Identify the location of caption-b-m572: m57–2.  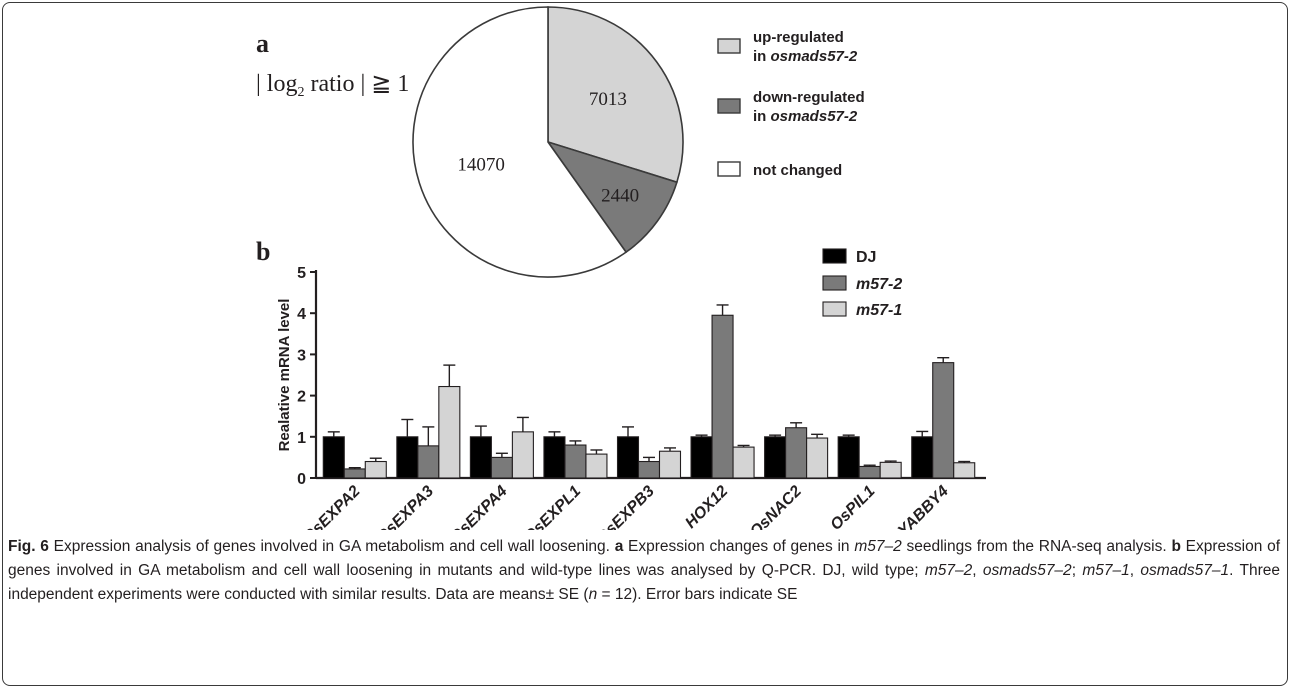
(948, 570).